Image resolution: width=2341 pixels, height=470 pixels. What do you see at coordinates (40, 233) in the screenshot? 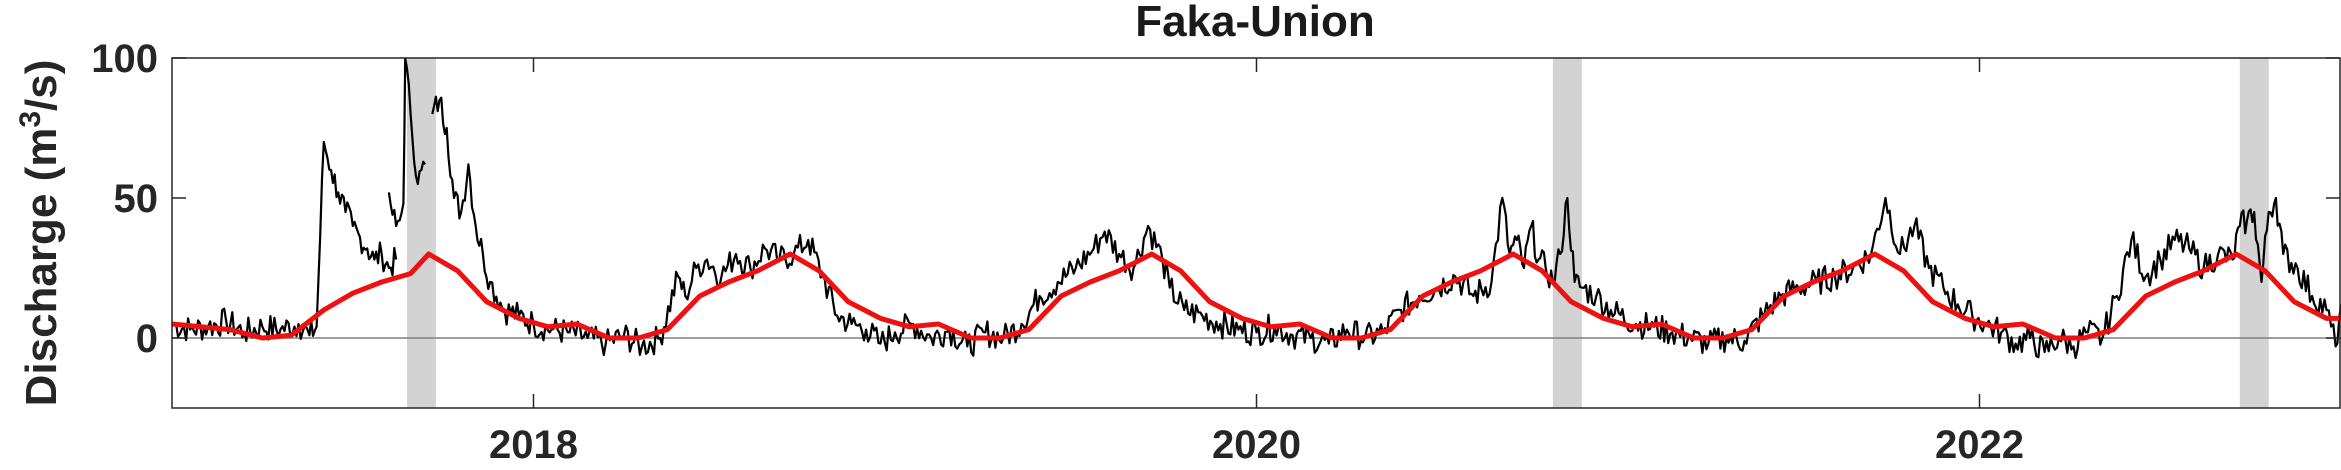
I see `y-axis-label: Discharge (m3/s)` at bounding box center [40, 233].